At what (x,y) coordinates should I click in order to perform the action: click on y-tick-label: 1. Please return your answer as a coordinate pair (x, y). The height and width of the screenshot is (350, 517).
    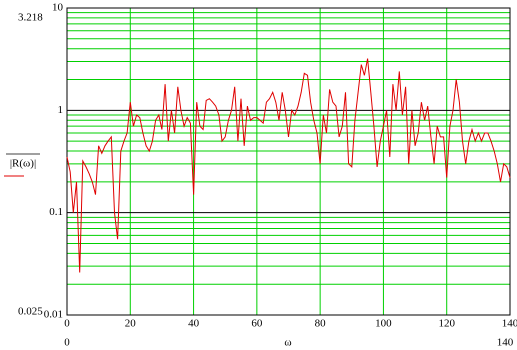
    Looking at the image, I should click on (61, 110).